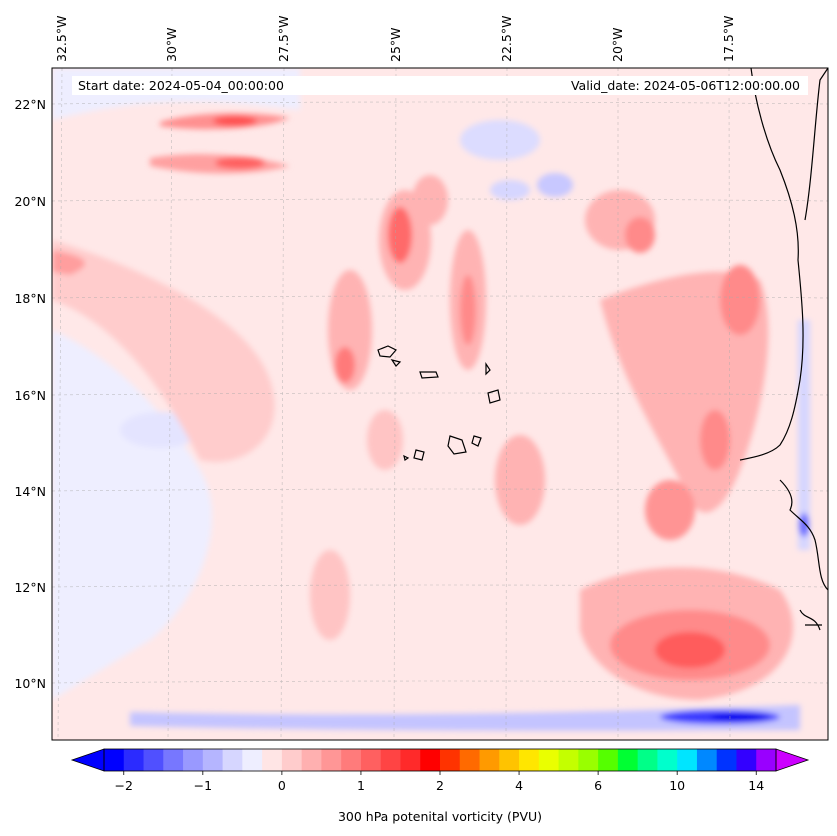 The width and height of the screenshot is (837, 836). Describe the element at coordinates (361, 785) in the screenshot. I see `colorbar-tick-label: 1` at that location.